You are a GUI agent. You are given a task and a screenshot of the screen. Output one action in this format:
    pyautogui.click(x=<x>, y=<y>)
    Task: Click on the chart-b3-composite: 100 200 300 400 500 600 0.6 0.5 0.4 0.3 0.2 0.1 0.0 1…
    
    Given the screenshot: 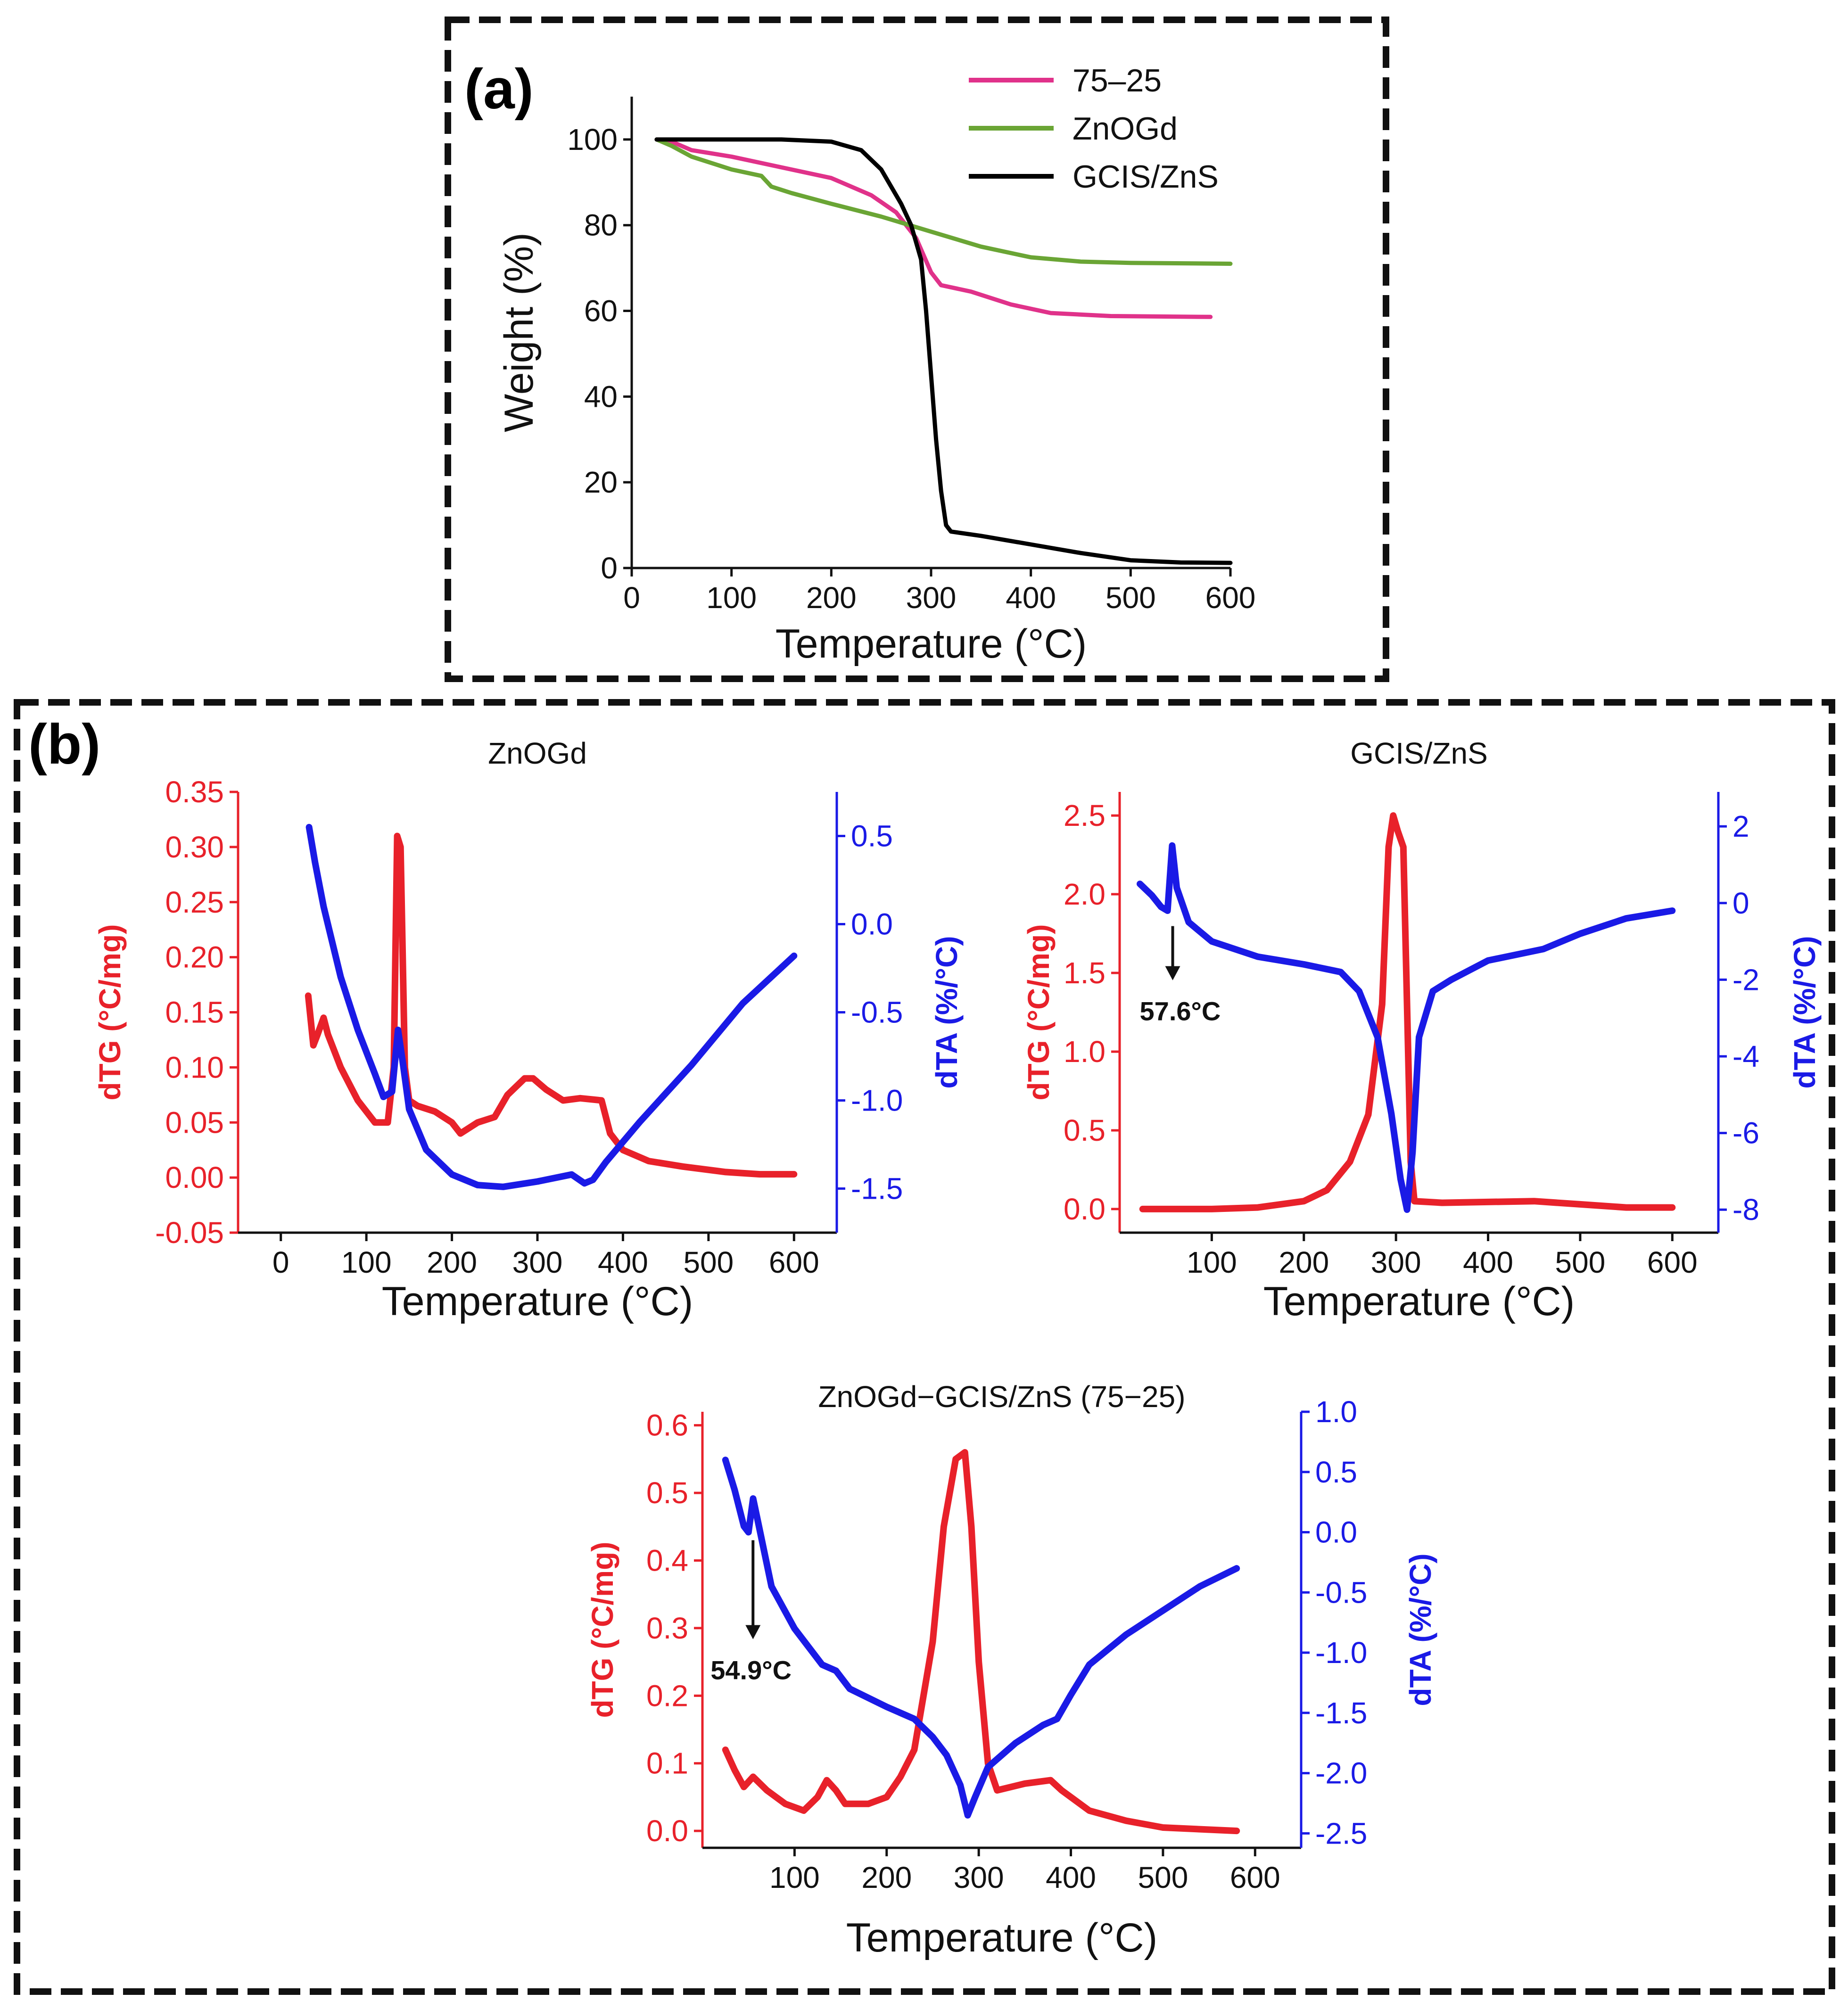 What is the action you would take?
    pyautogui.click(x=1011, y=1670)
    